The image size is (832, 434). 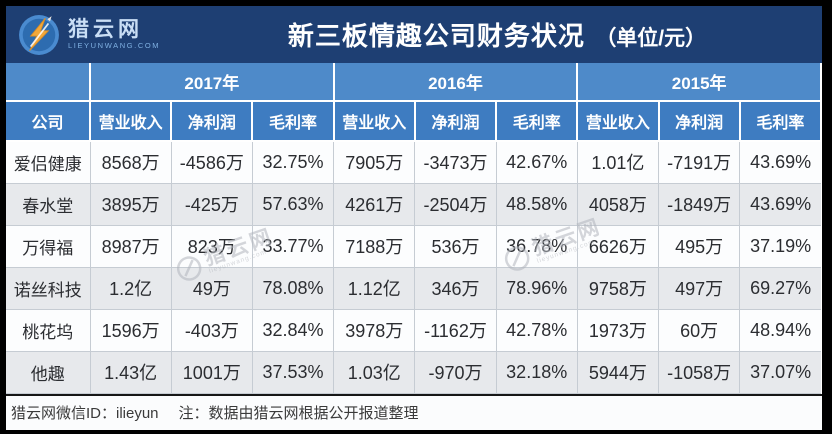 I want to click on value-cell: 1001万, so click(x=211, y=372).